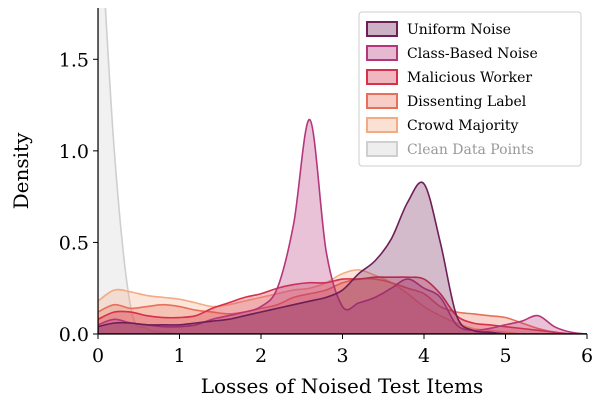 The width and height of the screenshot is (602, 410). I want to click on x-axis-label: Losses of Noised Test Items, so click(342, 386).